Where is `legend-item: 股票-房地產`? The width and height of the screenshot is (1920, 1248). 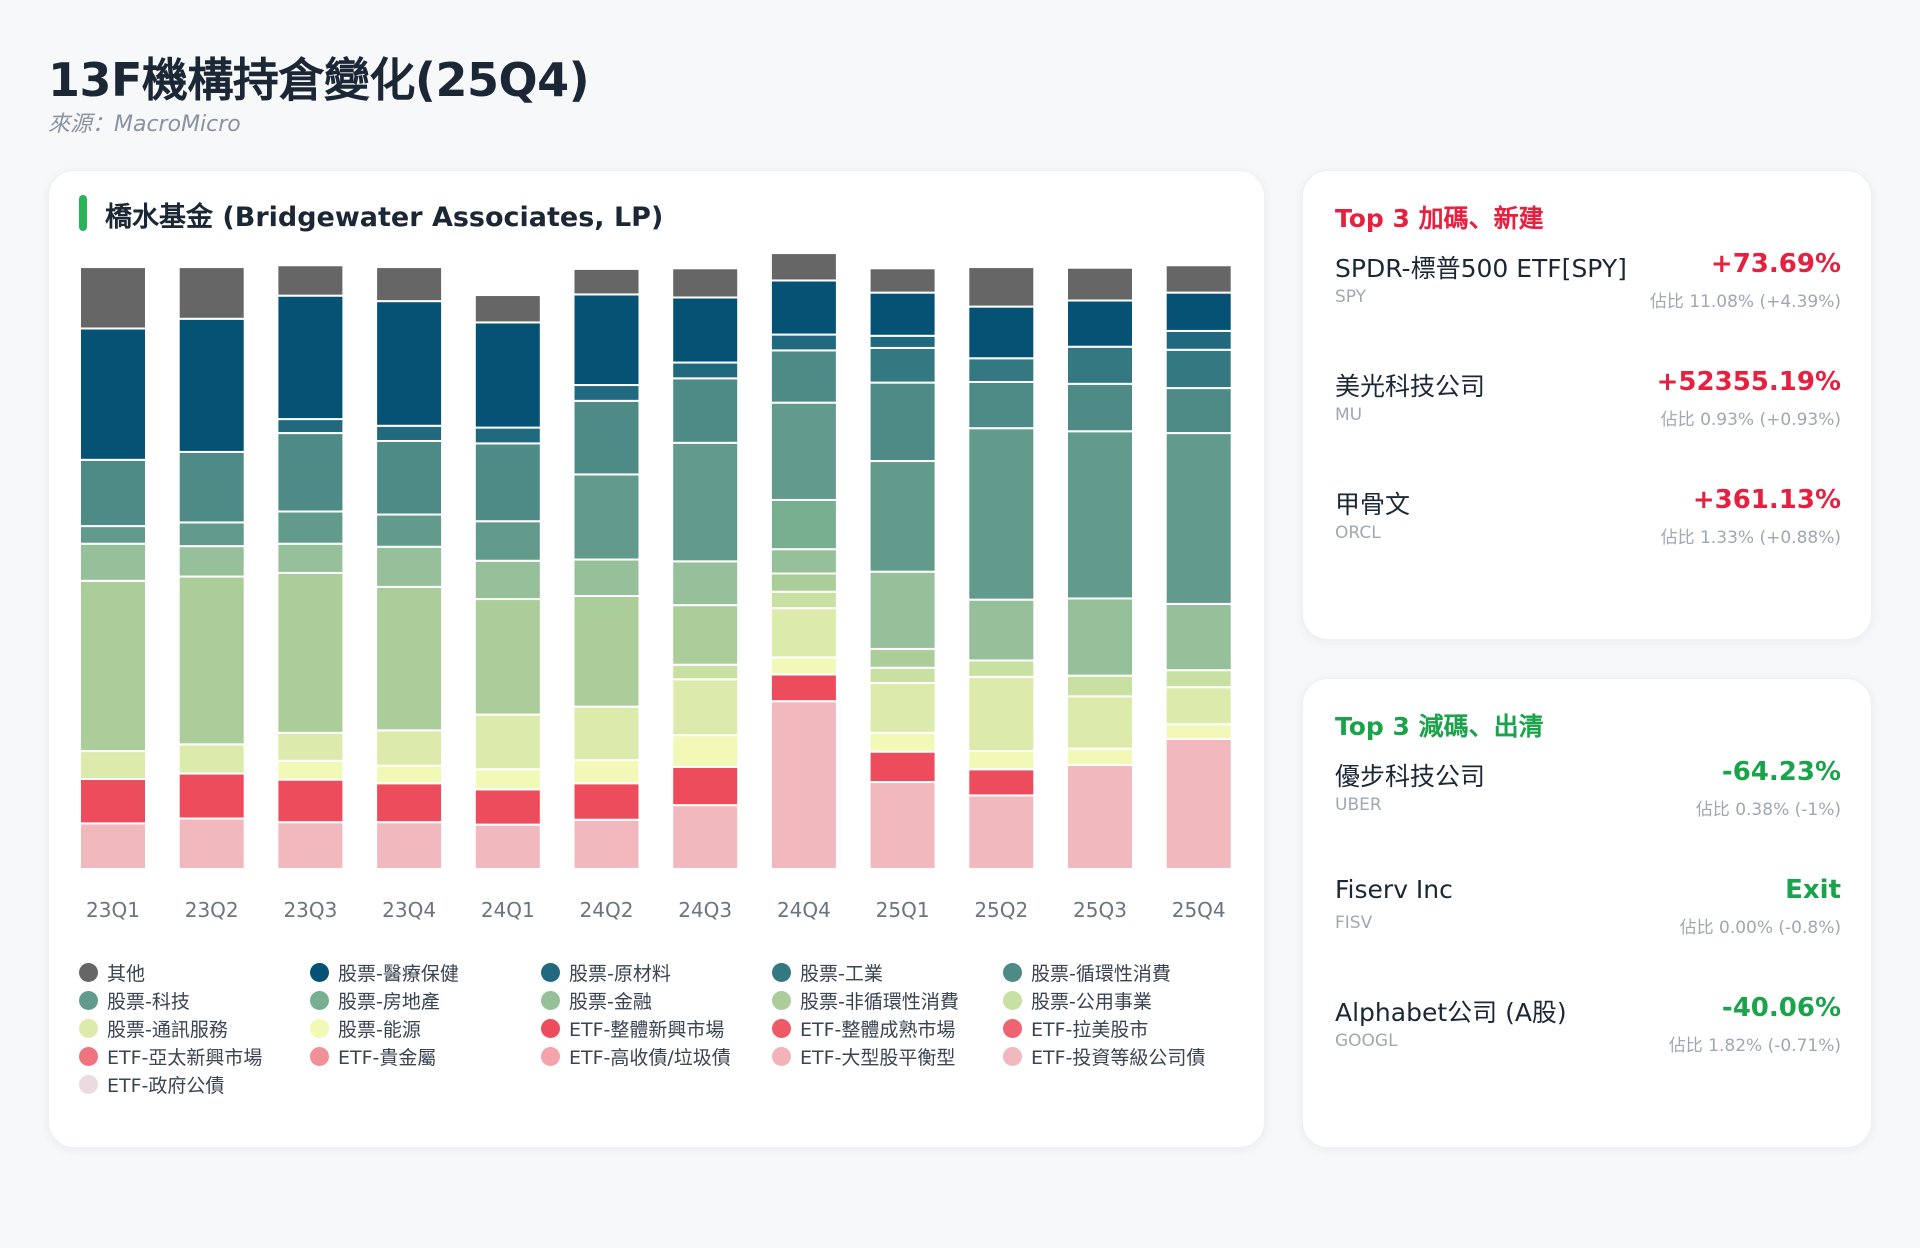
legend-item: 股票-房地產 is located at coordinates (425, 1001).